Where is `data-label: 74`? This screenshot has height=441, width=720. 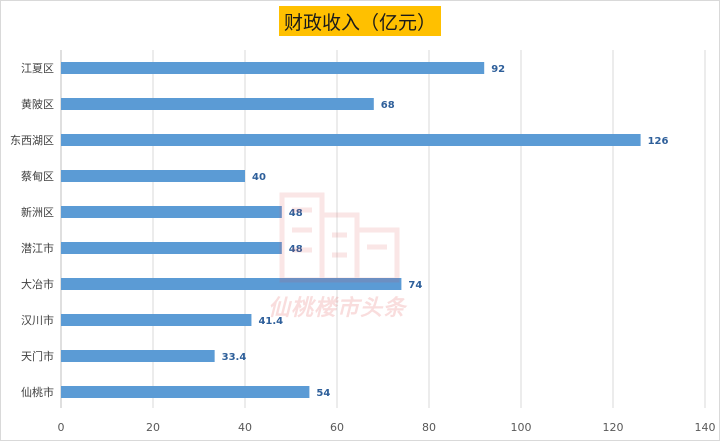
data-label: 74 is located at coordinates (415, 285).